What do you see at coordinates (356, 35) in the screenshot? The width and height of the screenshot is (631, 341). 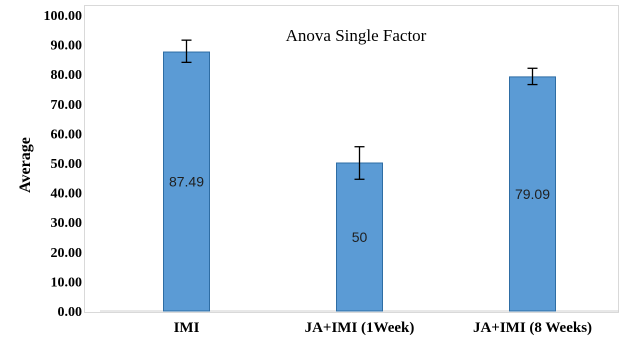 I see `chart-title: Anova Single Factor` at bounding box center [356, 35].